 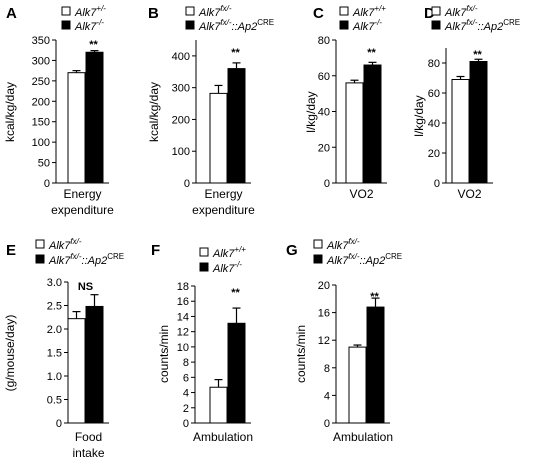 I want to click on panel-letter: E, so click(x=11, y=250).